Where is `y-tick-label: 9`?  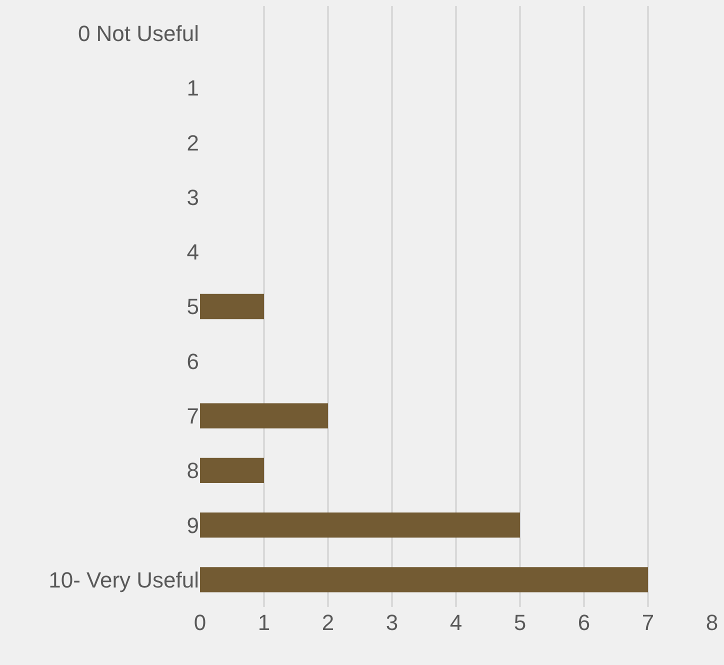
y-tick-label: 9 is located at coordinates (192, 525).